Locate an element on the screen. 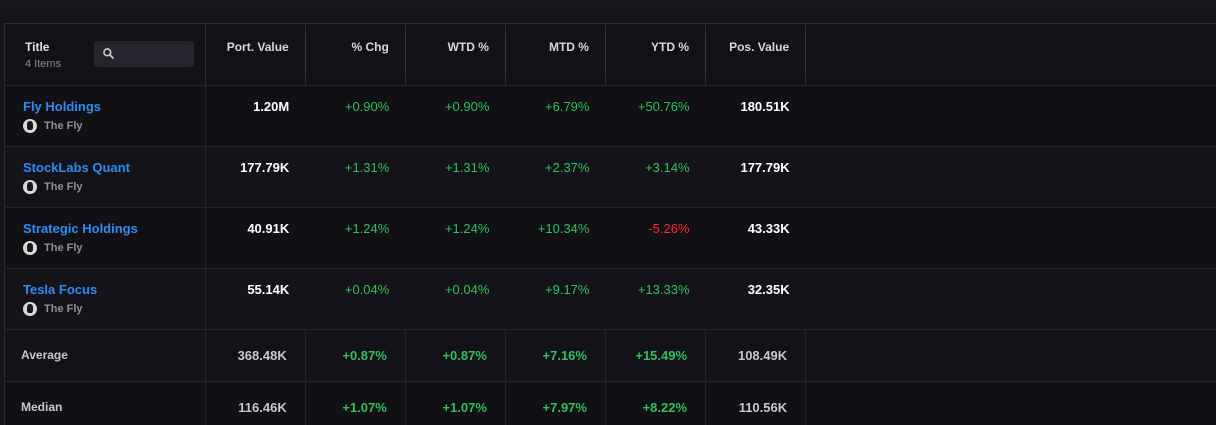  ytd-cell: +3.14% is located at coordinates (655, 177).